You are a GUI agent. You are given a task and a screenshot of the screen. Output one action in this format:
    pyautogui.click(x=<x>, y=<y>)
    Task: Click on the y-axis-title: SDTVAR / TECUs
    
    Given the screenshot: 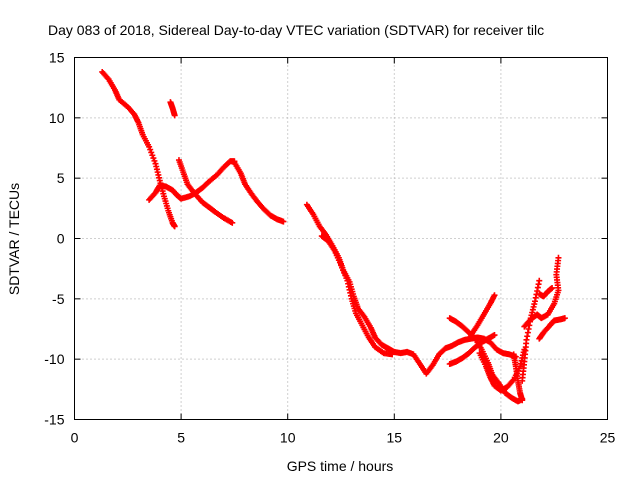 What is the action you would take?
    pyautogui.click(x=14, y=239)
    